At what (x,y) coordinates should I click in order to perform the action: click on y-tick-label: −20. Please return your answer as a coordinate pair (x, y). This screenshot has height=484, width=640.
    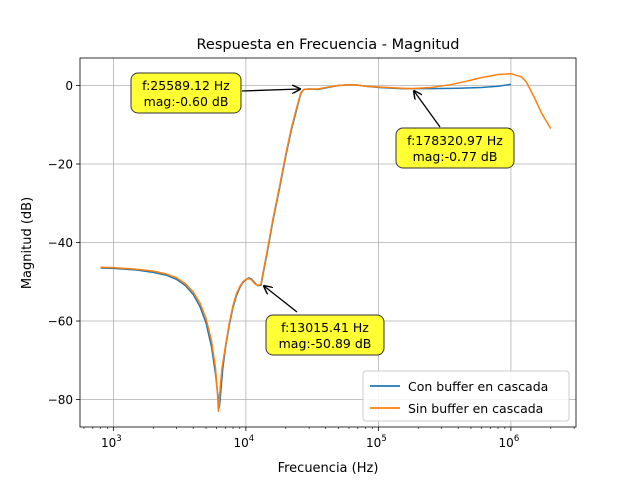
    Looking at the image, I should click on (60, 164).